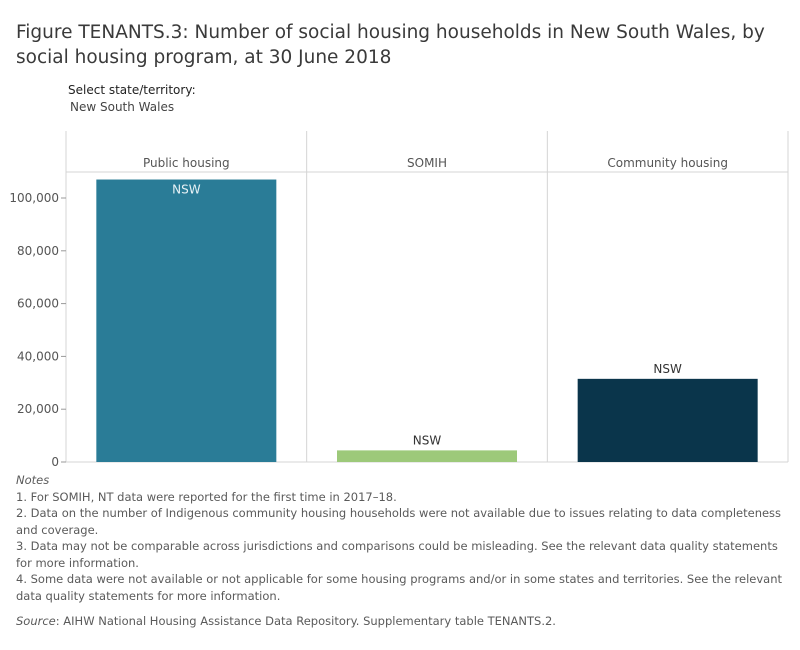 This screenshot has height=650, width=800. I want to click on panel-headers: Public housing SOMIH Community housing, so click(435, 163).